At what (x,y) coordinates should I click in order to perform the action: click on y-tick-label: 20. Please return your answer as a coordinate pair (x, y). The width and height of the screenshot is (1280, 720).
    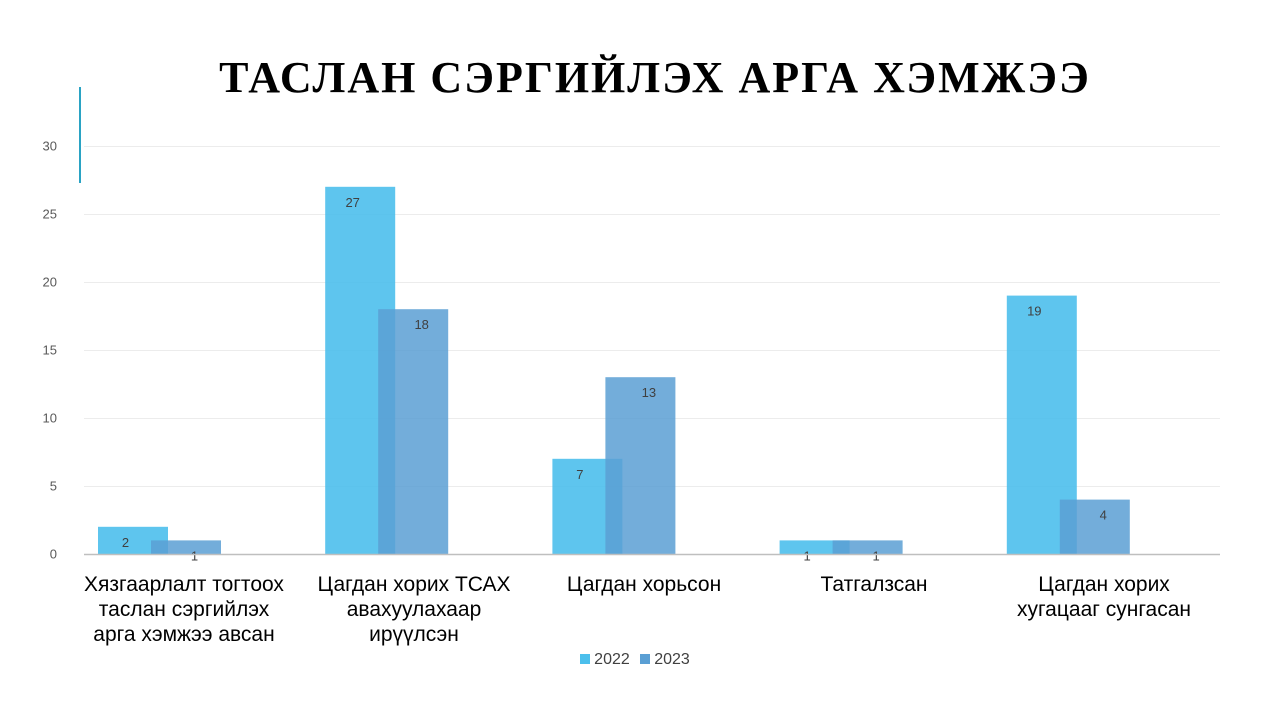
    Looking at the image, I should click on (50, 282).